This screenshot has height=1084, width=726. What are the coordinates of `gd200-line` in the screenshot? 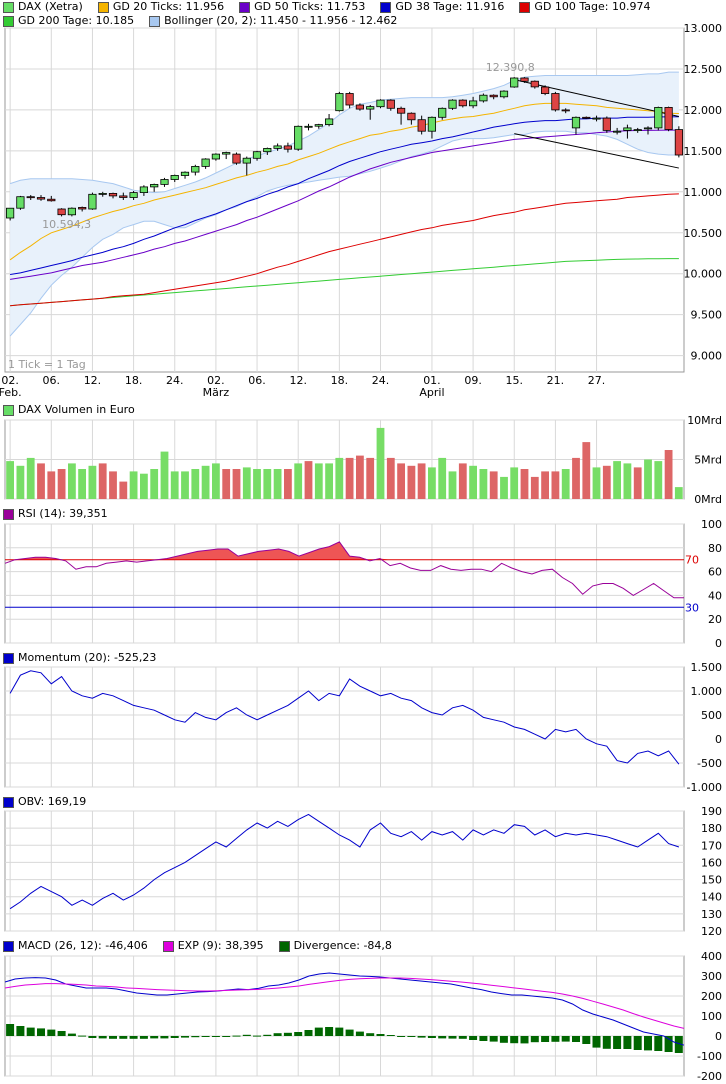 It's located at (344, 282).